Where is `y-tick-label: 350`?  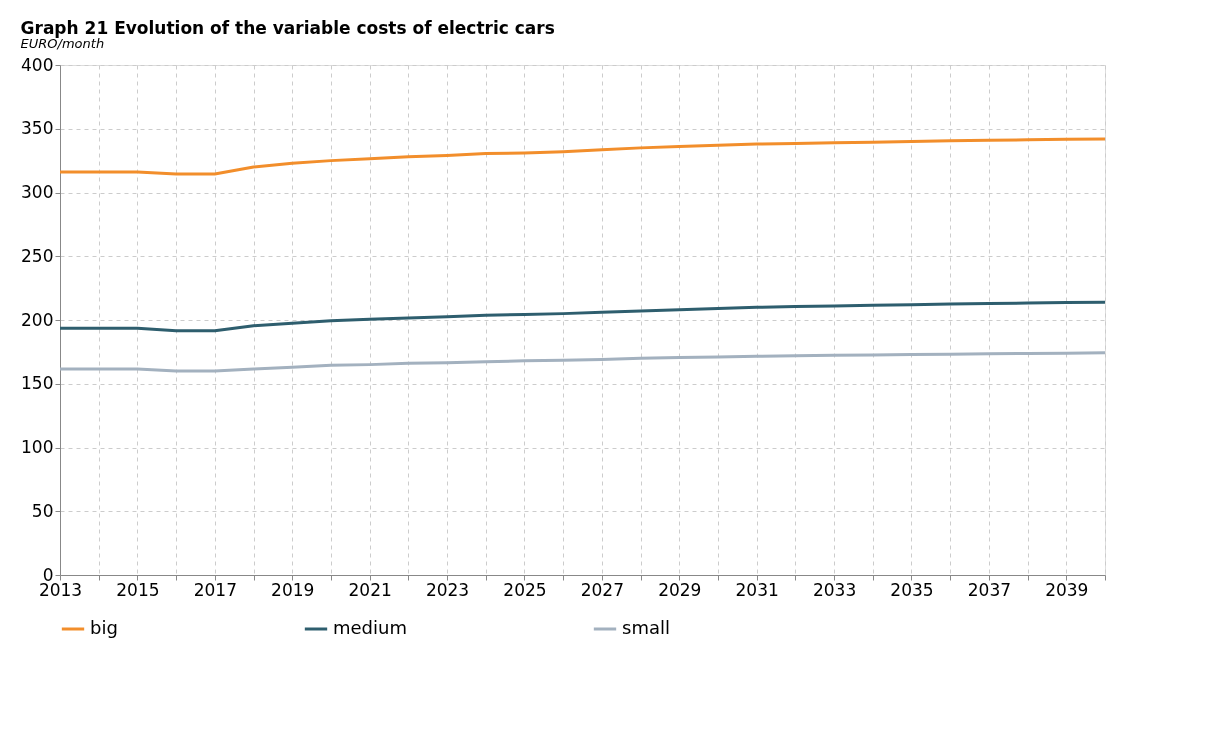
y-tick-label: 350 is located at coordinates (37, 128).